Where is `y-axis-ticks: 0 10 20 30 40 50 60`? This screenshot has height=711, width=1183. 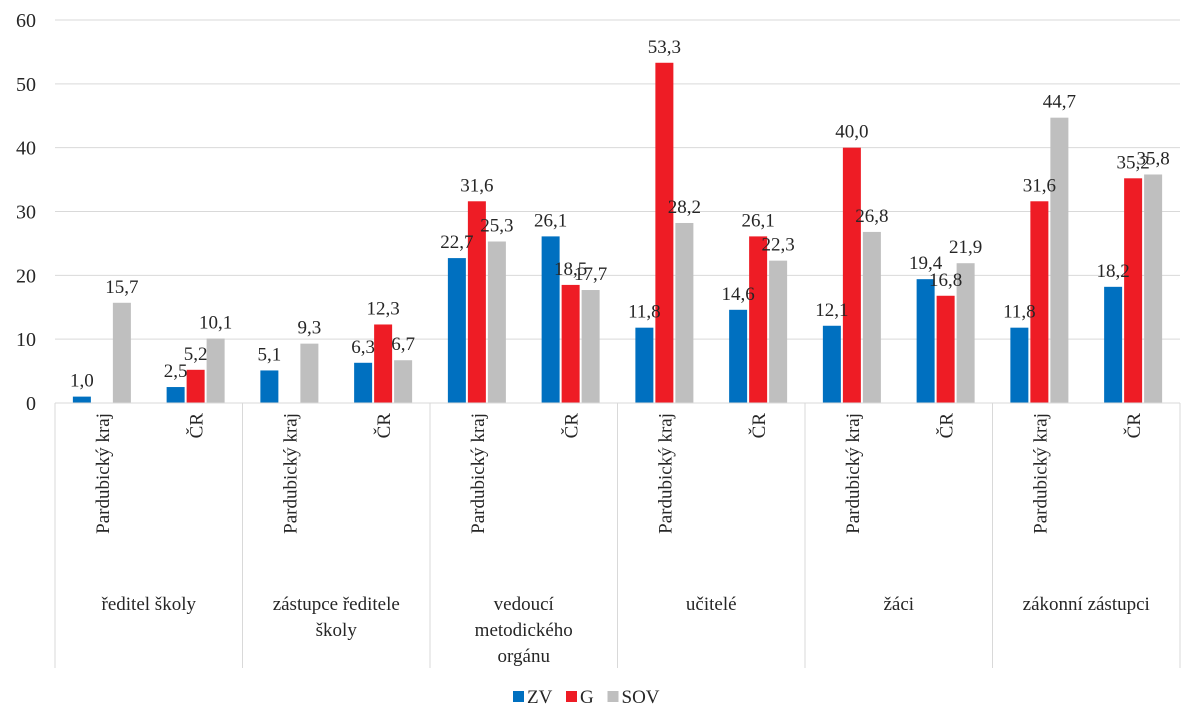
y-axis-ticks: 0 10 20 30 40 50 60 is located at coordinates (26, 212).